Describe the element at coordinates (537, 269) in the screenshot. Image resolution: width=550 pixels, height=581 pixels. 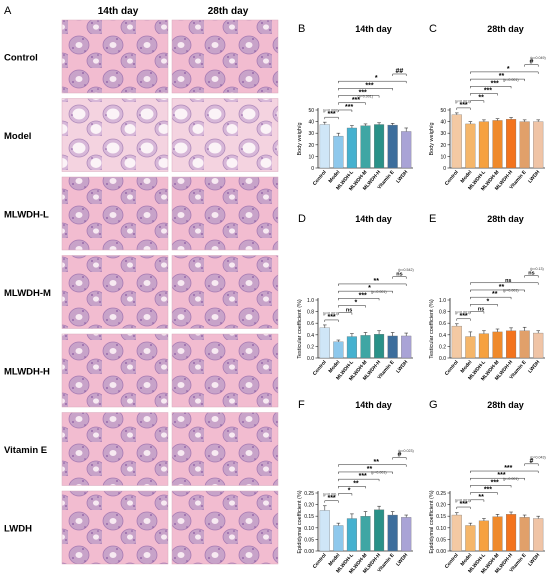
I see `p-value-label: (p=0.13)` at that location.